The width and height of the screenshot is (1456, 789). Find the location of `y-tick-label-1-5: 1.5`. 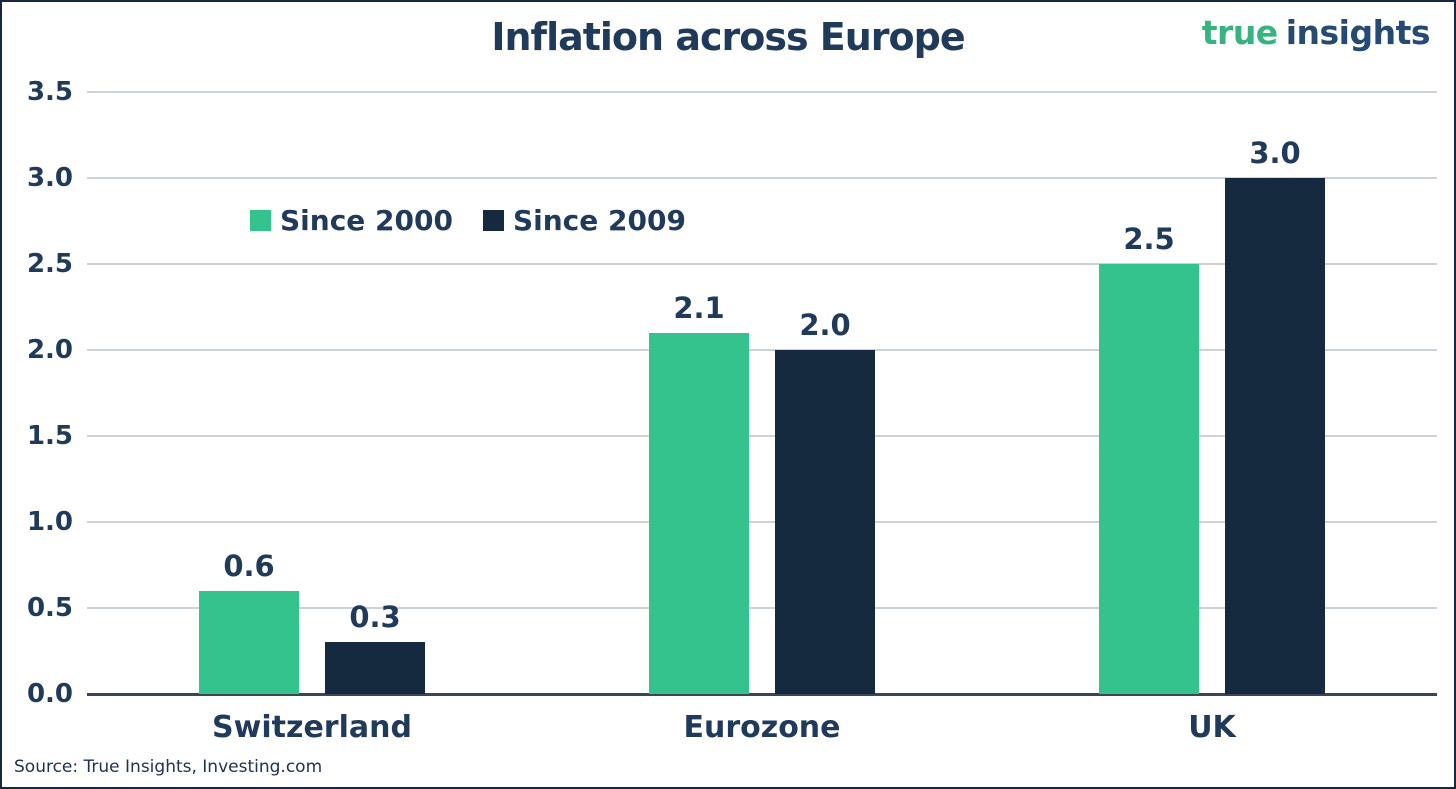

y-tick-label-1-5: 1.5 is located at coordinates (49, 436).